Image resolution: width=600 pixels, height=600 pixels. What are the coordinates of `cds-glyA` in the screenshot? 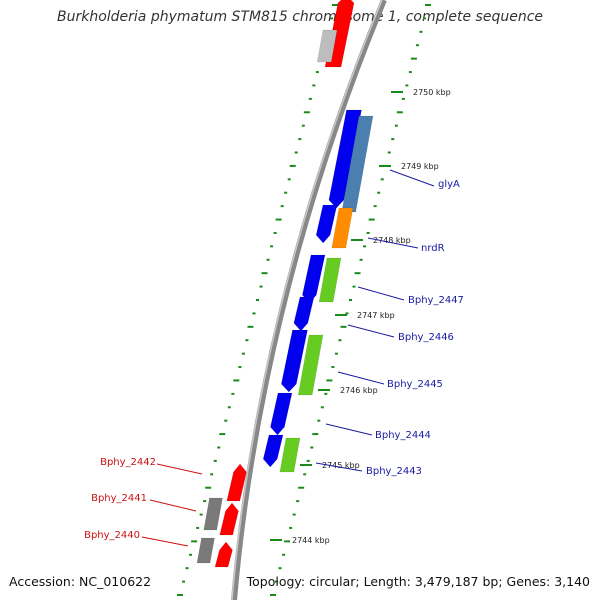 It's located at (357, 164).